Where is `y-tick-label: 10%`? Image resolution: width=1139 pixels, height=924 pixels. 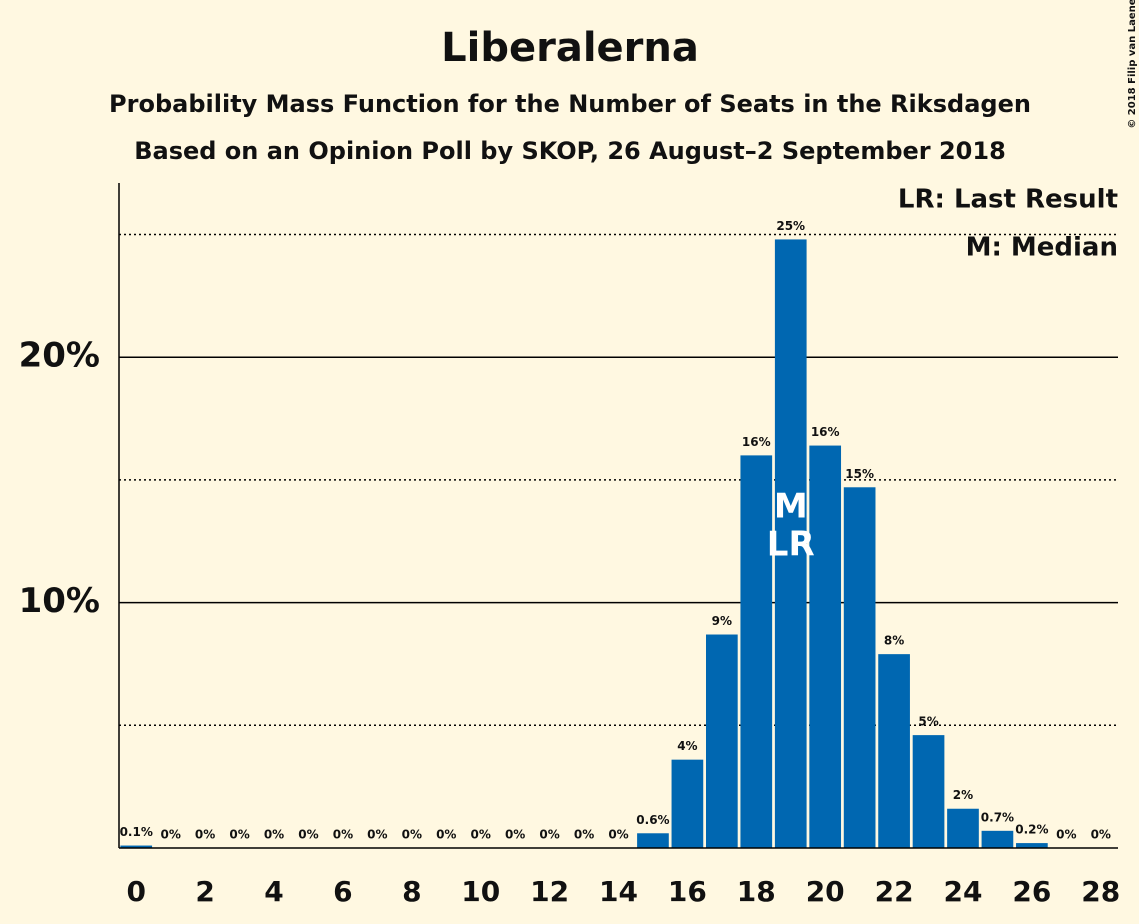
y-tick-label: 10% is located at coordinates (59, 601).